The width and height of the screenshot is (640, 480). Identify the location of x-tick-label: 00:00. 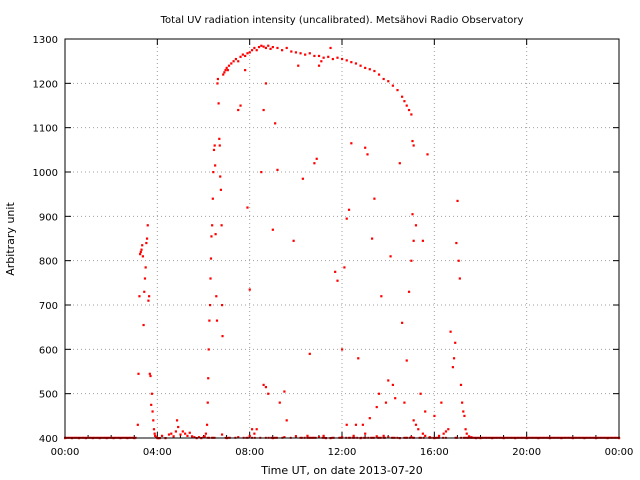
(619, 452).